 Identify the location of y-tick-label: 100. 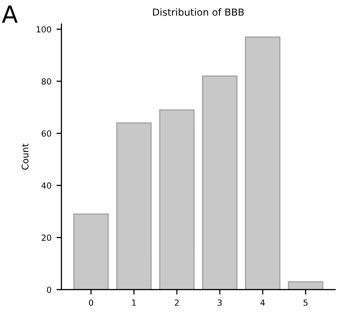
(44, 29).